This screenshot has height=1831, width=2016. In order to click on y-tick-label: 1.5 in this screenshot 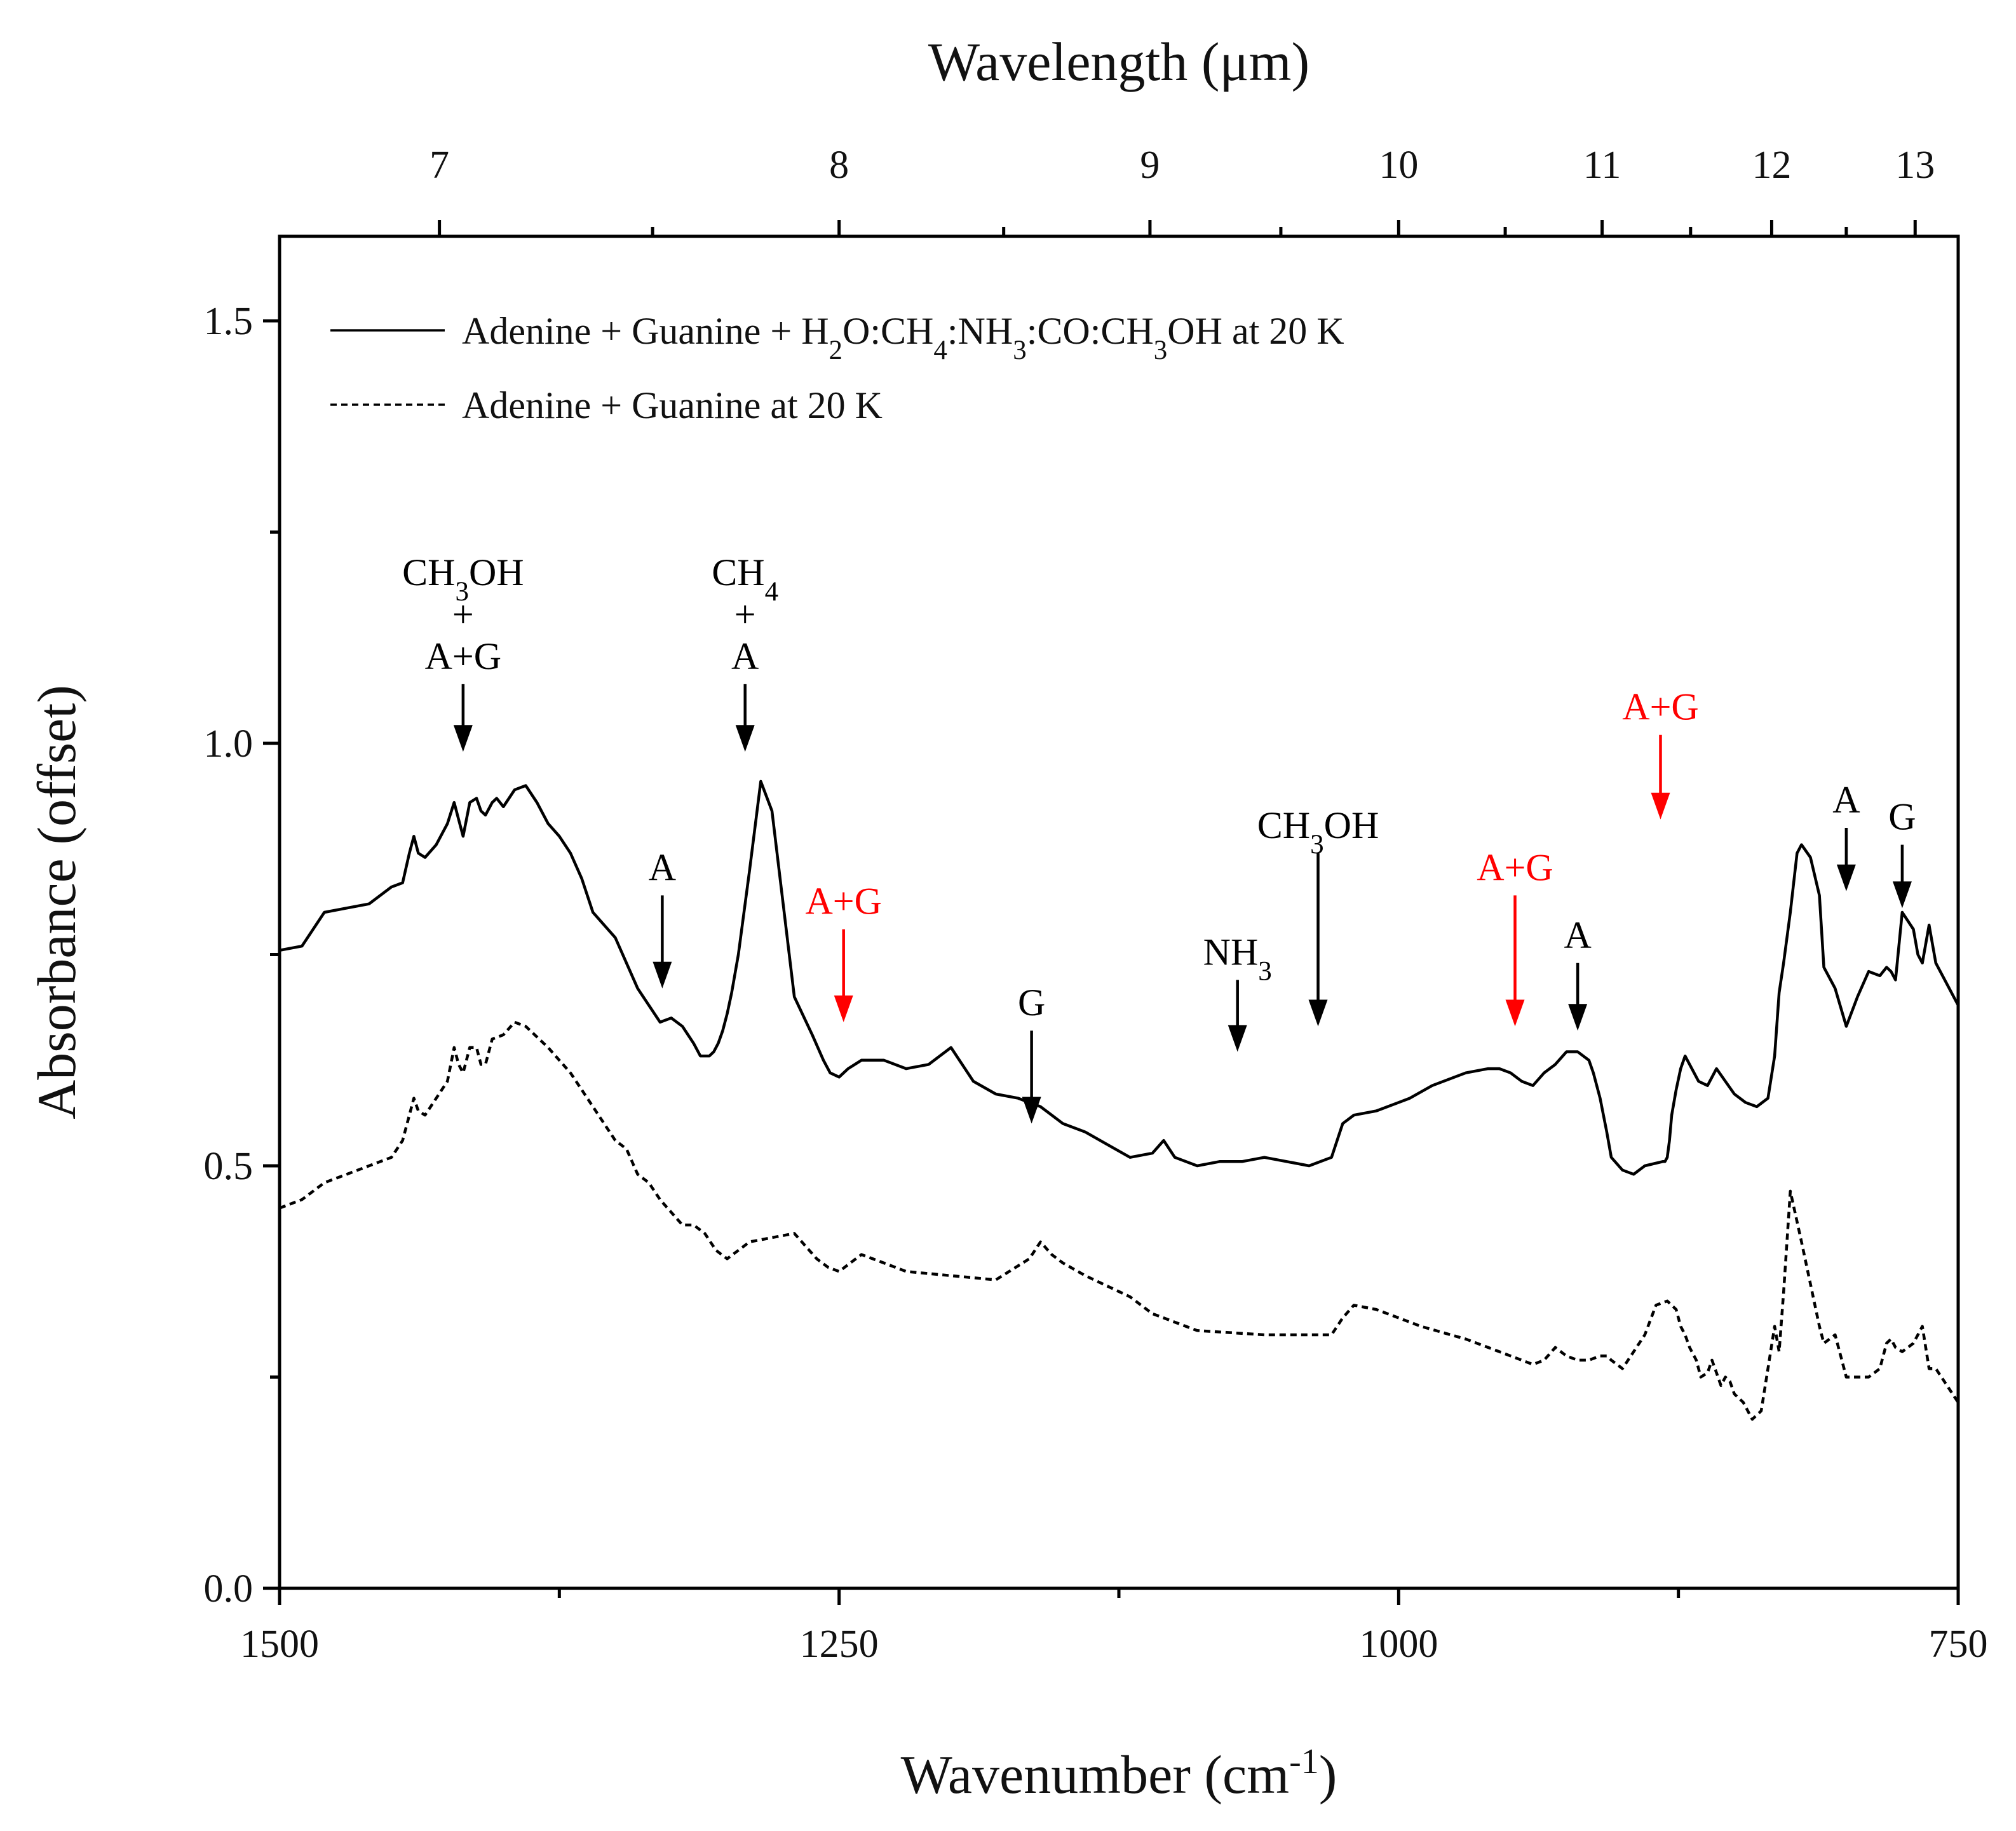, I will do `click(229, 321)`.